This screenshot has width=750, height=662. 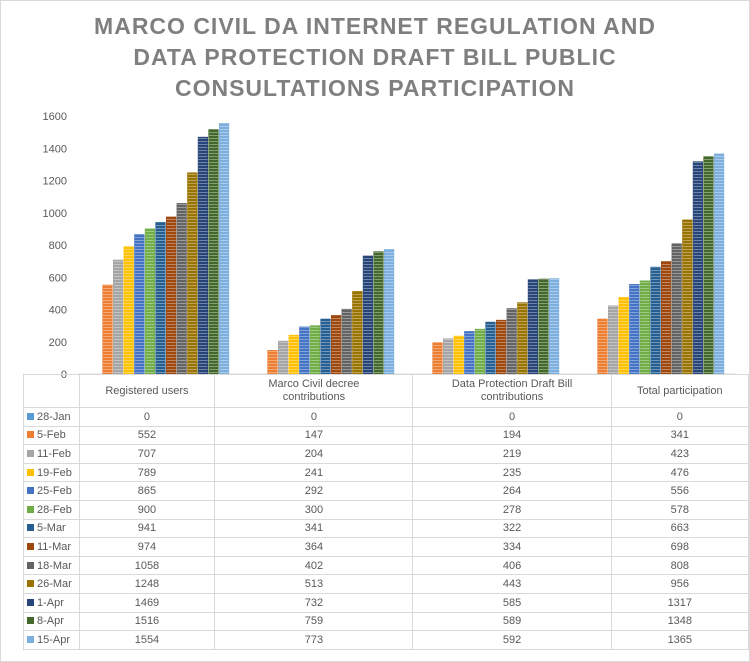 I want to click on value-cell: 578, so click(x=679, y=509).